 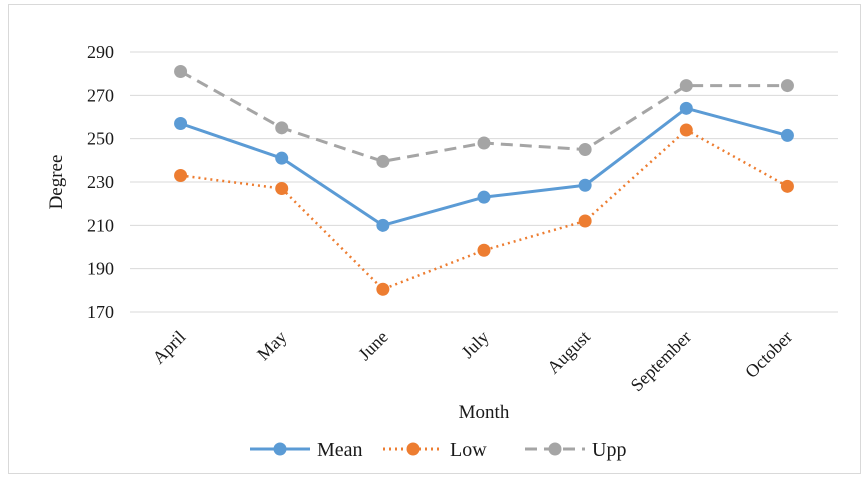 What do you see at coordinates (168, 347) in the screenshot?
I see `x-tick-label: April` at bounding box center [168, 347].